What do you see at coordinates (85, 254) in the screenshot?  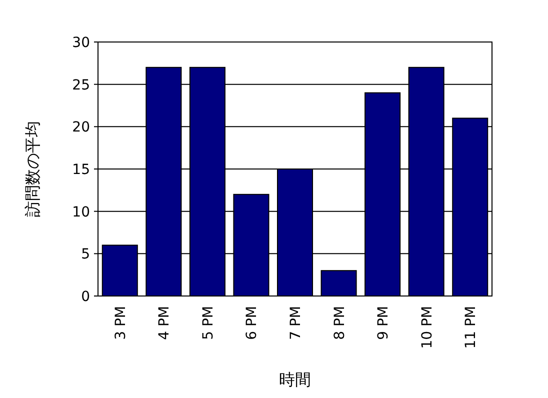 I see `y-tick-label: 5` at bounding box center [85, 254].